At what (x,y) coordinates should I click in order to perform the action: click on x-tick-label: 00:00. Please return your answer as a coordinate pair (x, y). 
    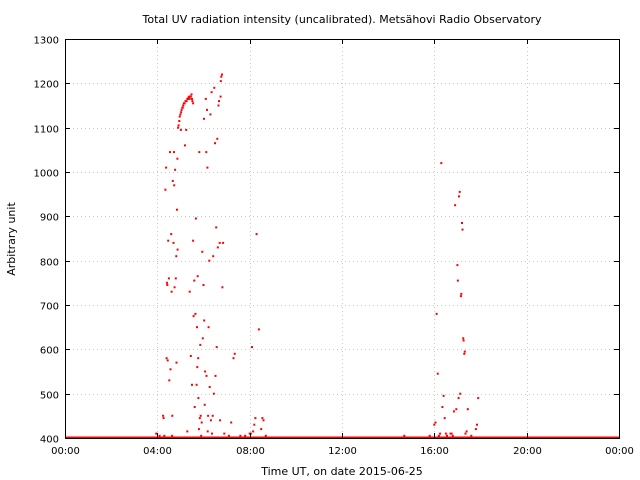
    Looking at the image, I should click on (619, 451).